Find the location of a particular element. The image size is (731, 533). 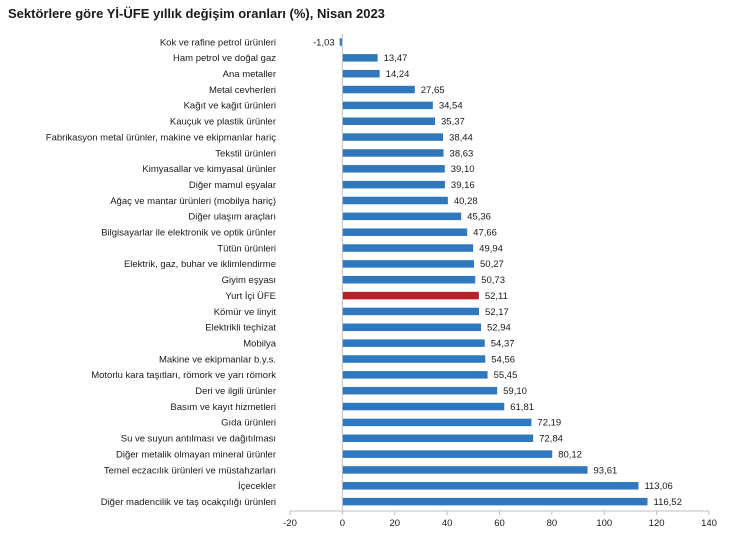

category-label: Kimyasallar ve kimyasal ürünler is located at coordinates (209, 169).